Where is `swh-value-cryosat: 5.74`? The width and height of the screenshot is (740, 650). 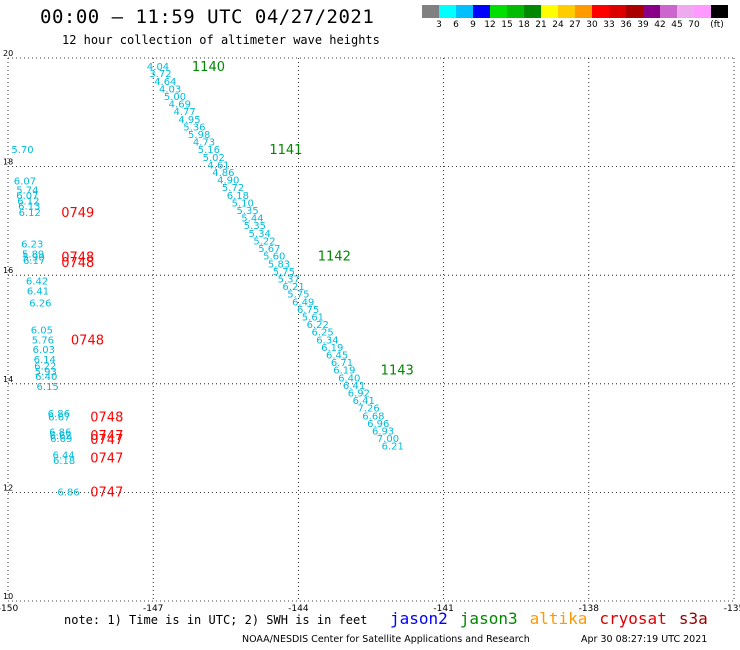
swh-value-cryosat: 5.74 is located at coordinates (27, 190).